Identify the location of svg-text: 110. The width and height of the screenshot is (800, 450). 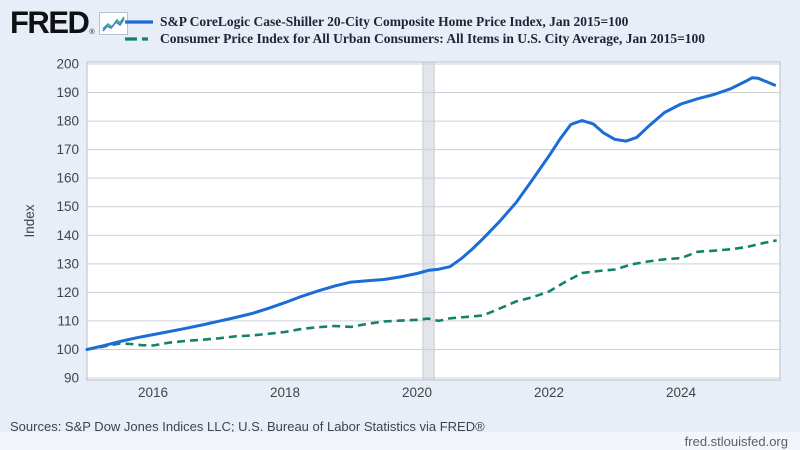
(68, 320).